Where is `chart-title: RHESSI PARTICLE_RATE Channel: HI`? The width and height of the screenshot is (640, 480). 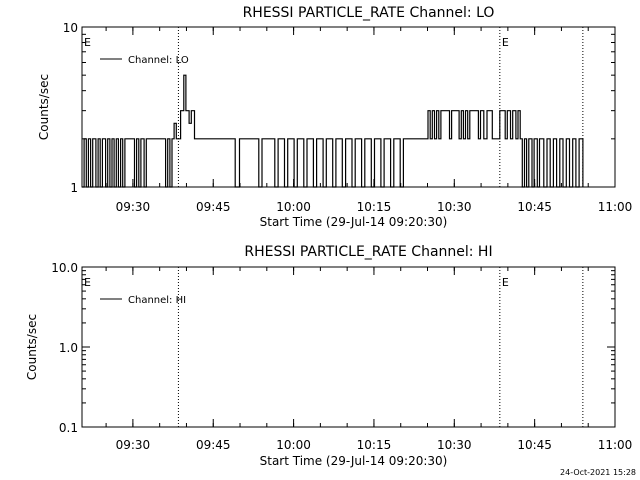
chart-title: RHESSI PARTICLE_RATE Channel: HI is located at coordinates (368, 252).